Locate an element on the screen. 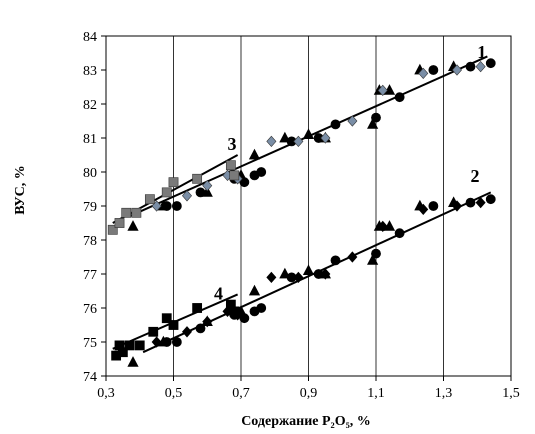 This screenshot has height=434, width=535. y-tick-label: 84 is located at coordinates (90, 37).